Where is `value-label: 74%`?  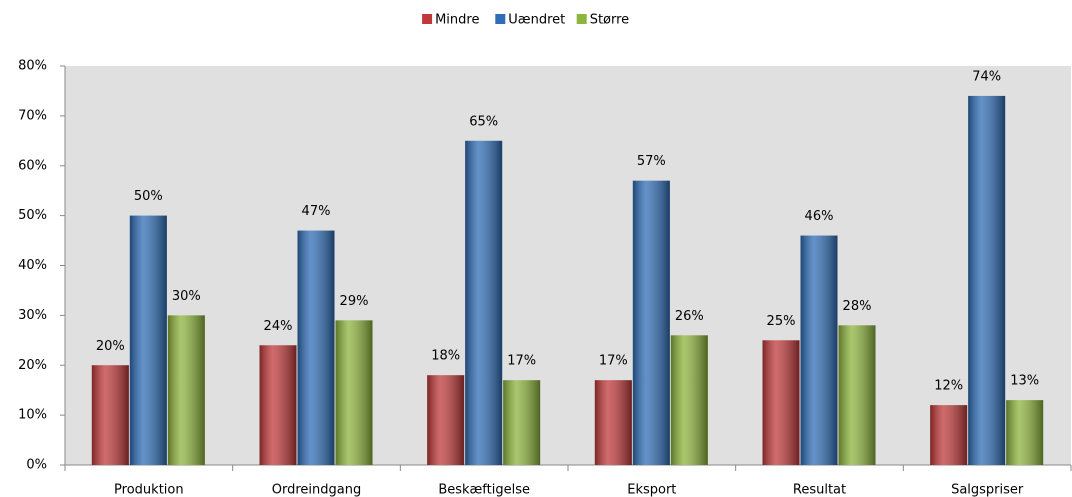 value-label: 74% is located at coordinates (986, 76).